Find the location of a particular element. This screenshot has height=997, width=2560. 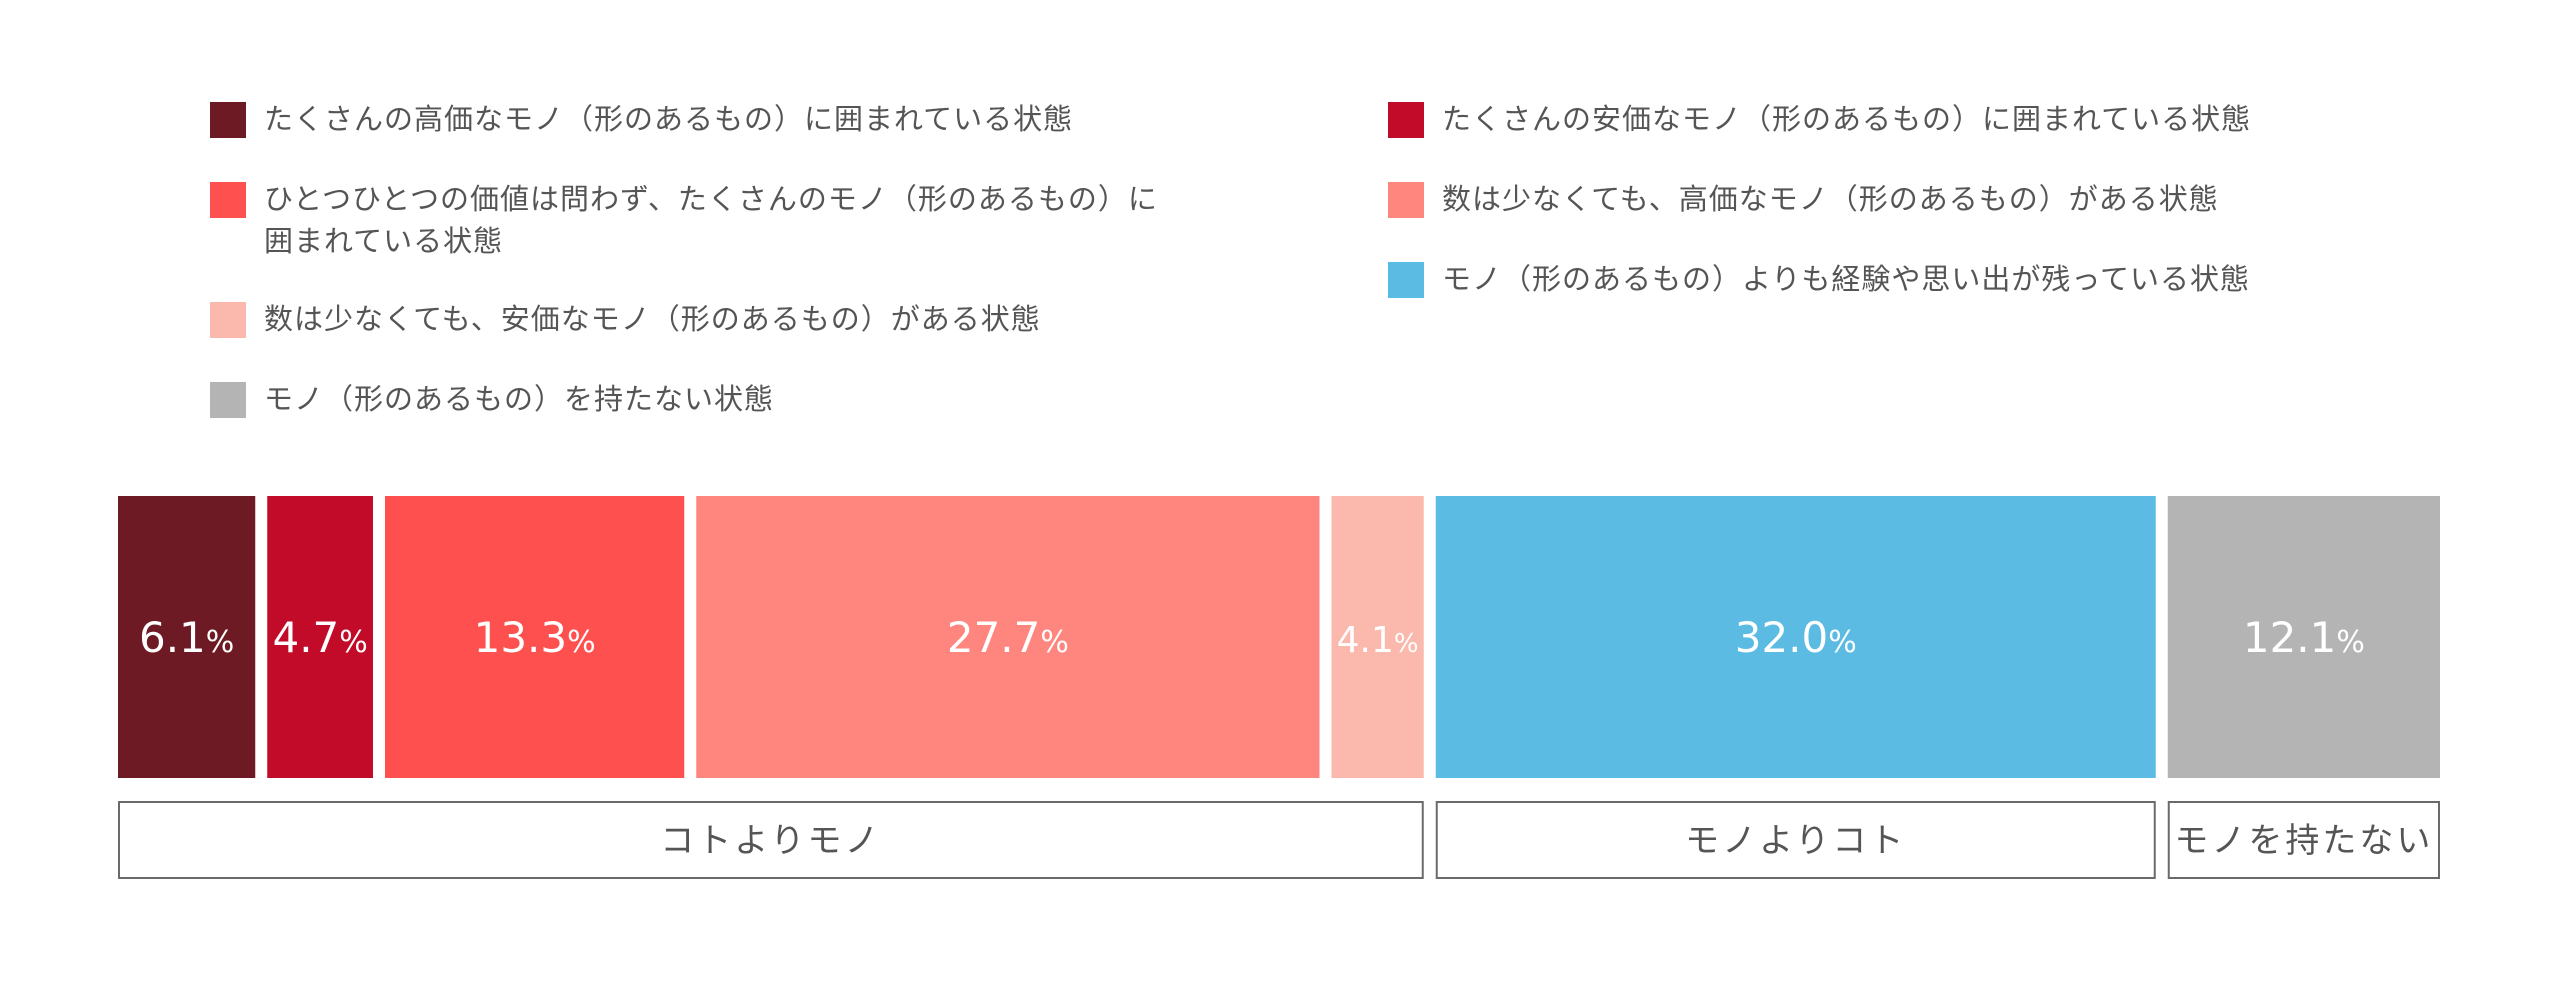

group-label: モノよりコト is located at coordinates (1795, 841).